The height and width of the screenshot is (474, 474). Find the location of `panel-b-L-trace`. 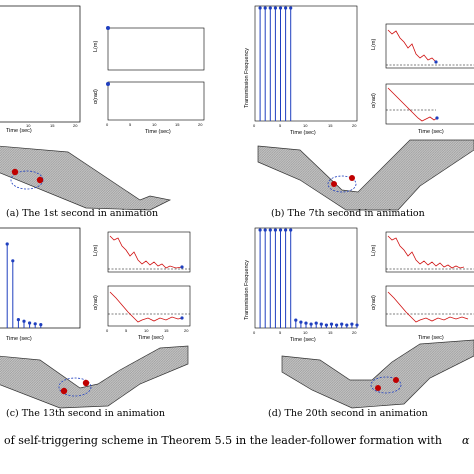

panel-b-L-trace is located at coordinates (412, 46).